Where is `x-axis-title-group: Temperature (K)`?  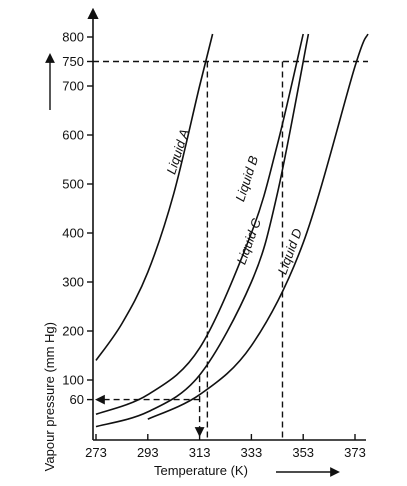 x-axis-title-group: Temperature (K) is located at coordinates (247, 470).